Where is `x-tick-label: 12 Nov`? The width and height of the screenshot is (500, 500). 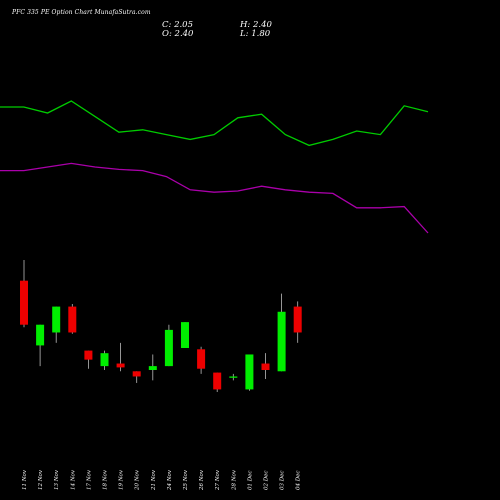
x-tick-label: 12 Nov is located at coordinates (41, 479).